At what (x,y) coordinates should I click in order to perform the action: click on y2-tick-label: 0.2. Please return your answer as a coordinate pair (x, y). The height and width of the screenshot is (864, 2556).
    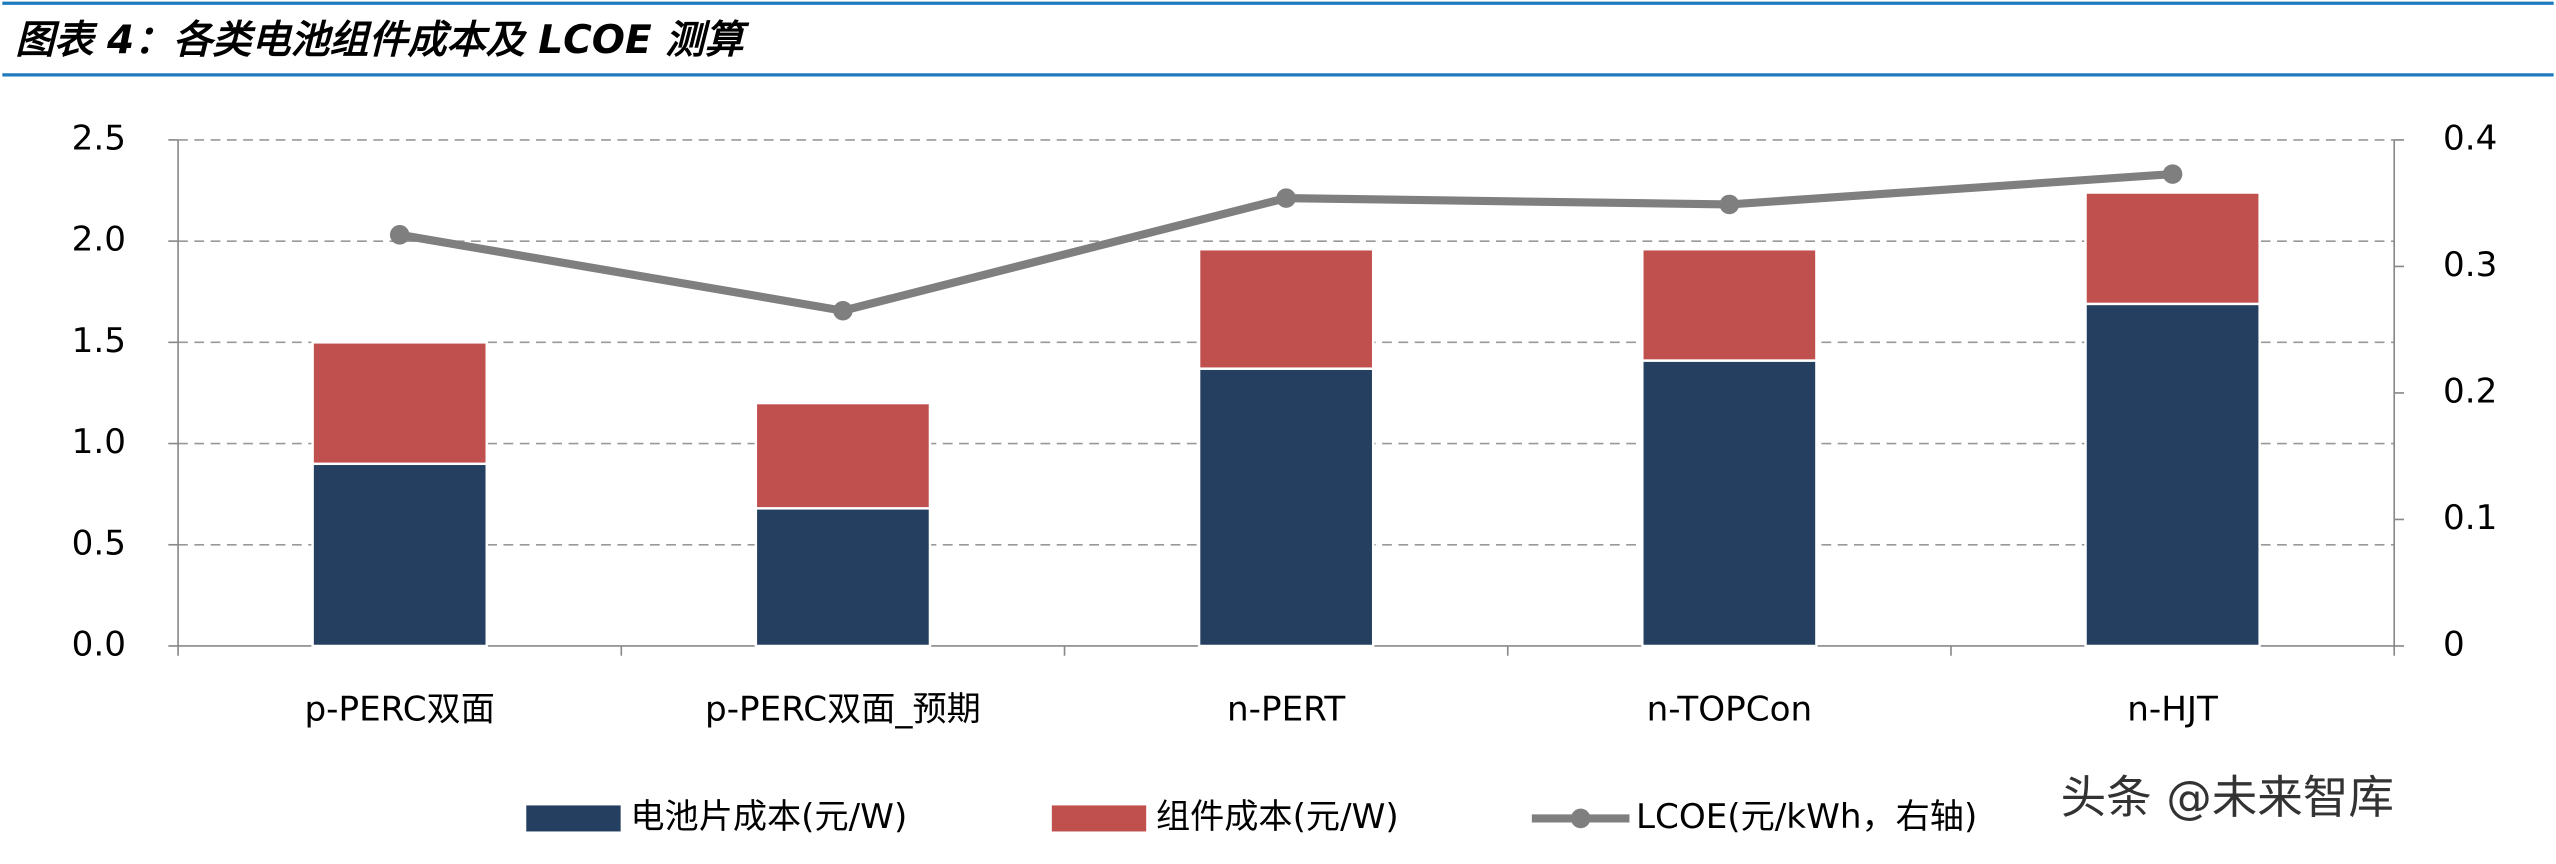
    Looking at the image, I should click on (2470, 391).